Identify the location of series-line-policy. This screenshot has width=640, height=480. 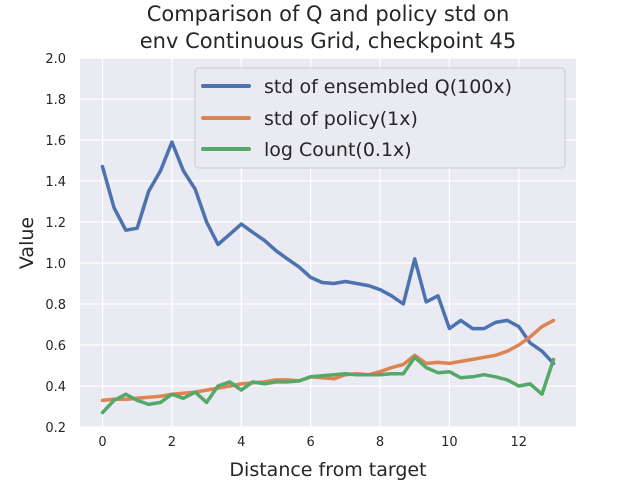
(328, 360).